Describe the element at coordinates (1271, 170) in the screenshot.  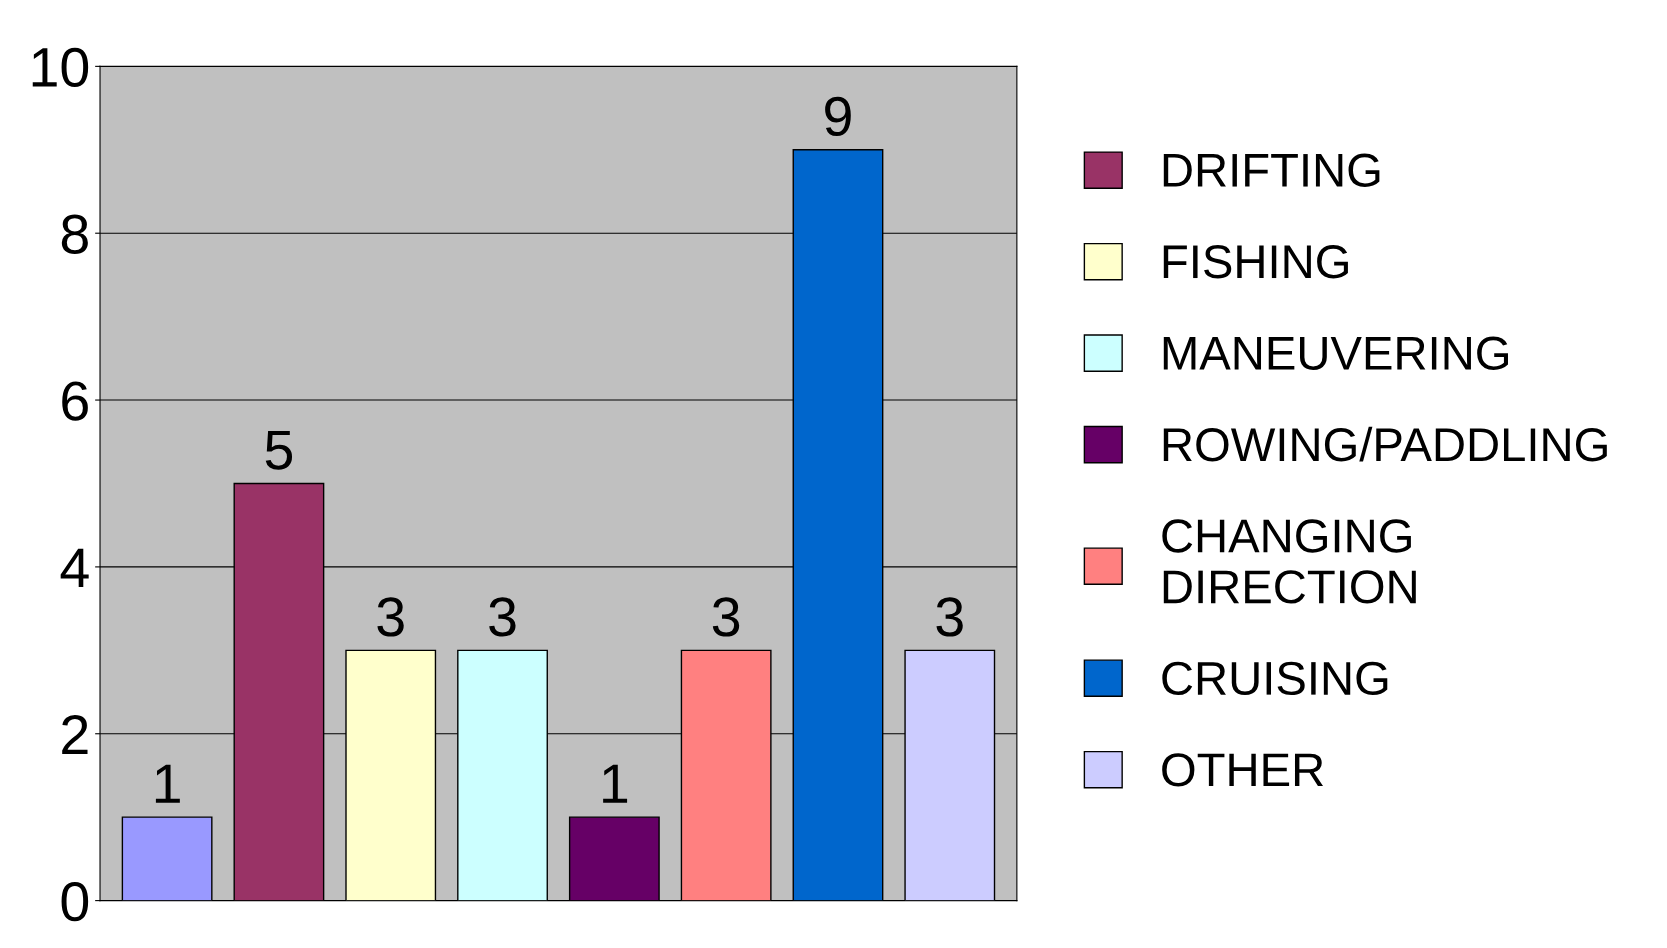
I see `legend-label: DRIFTING` at that location.